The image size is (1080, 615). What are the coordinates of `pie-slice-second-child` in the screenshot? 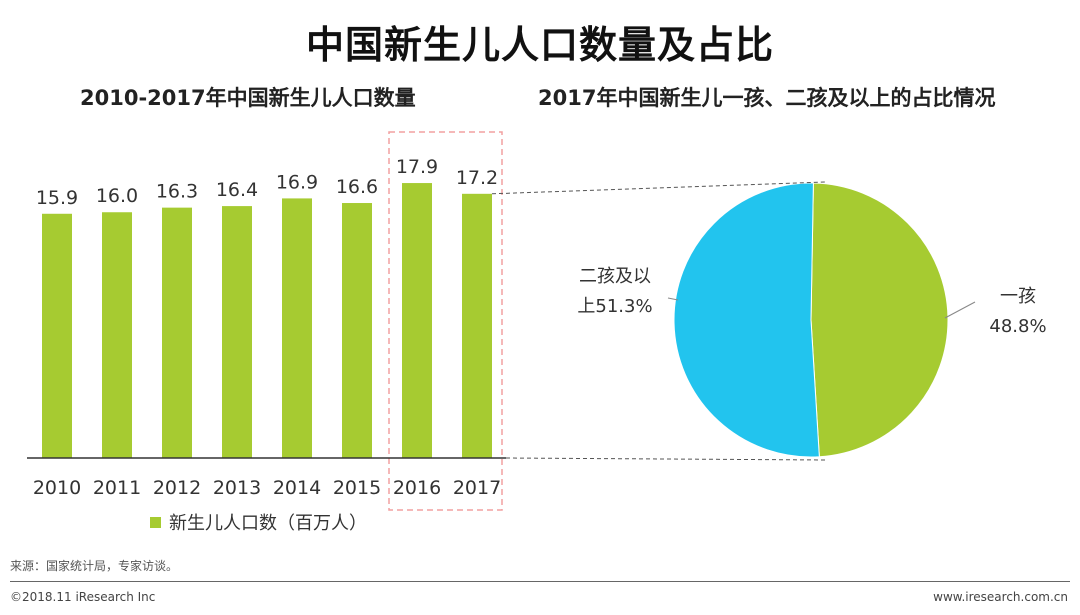 It's located at (746, 320).